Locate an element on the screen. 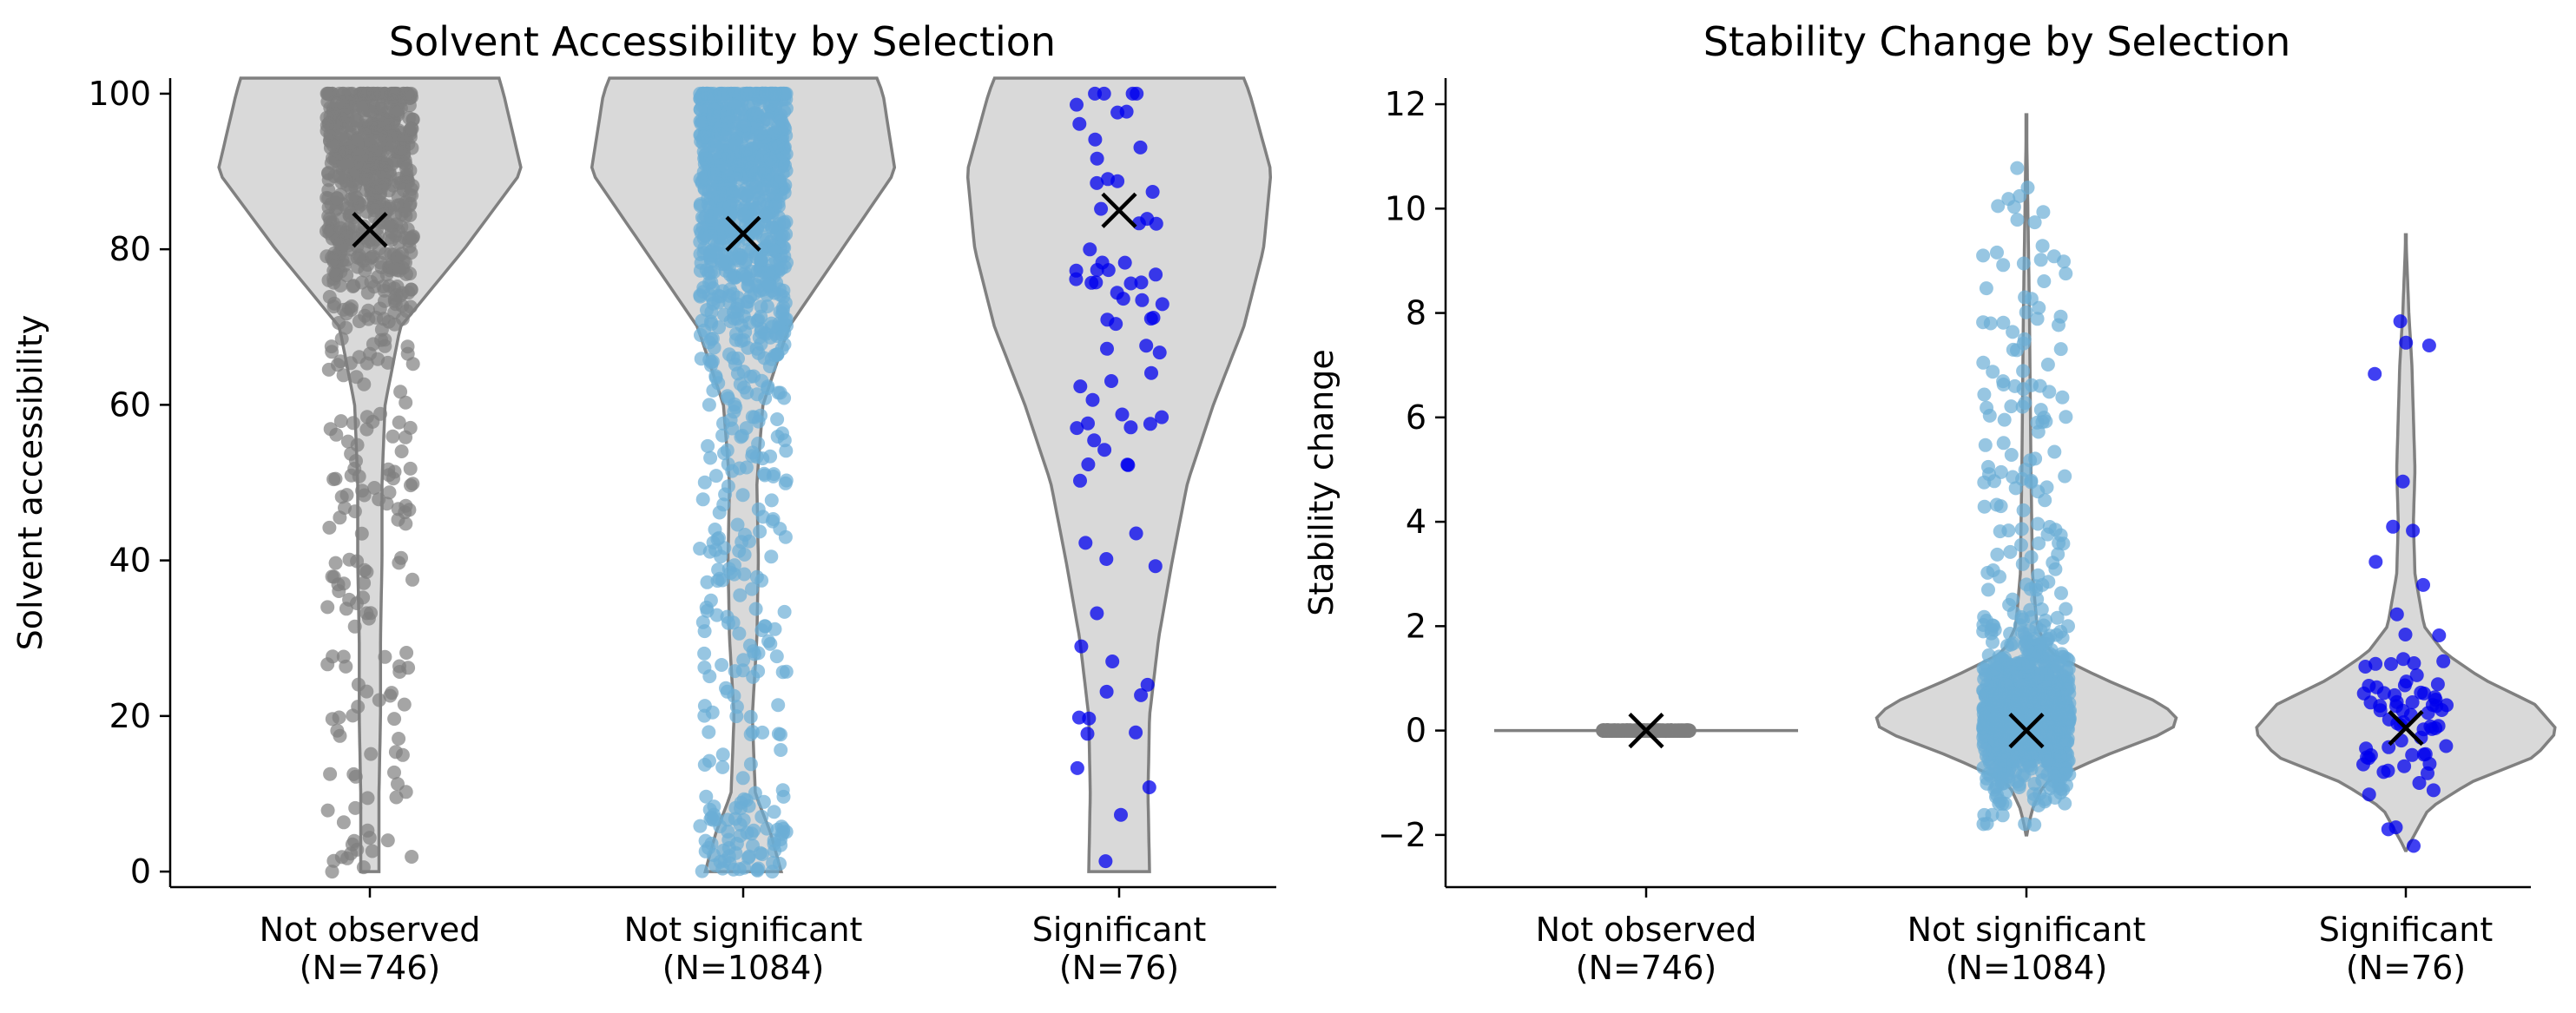 This screenshot has width=2576, height=1013. mean-markers is located at coordinates (2026, 729).